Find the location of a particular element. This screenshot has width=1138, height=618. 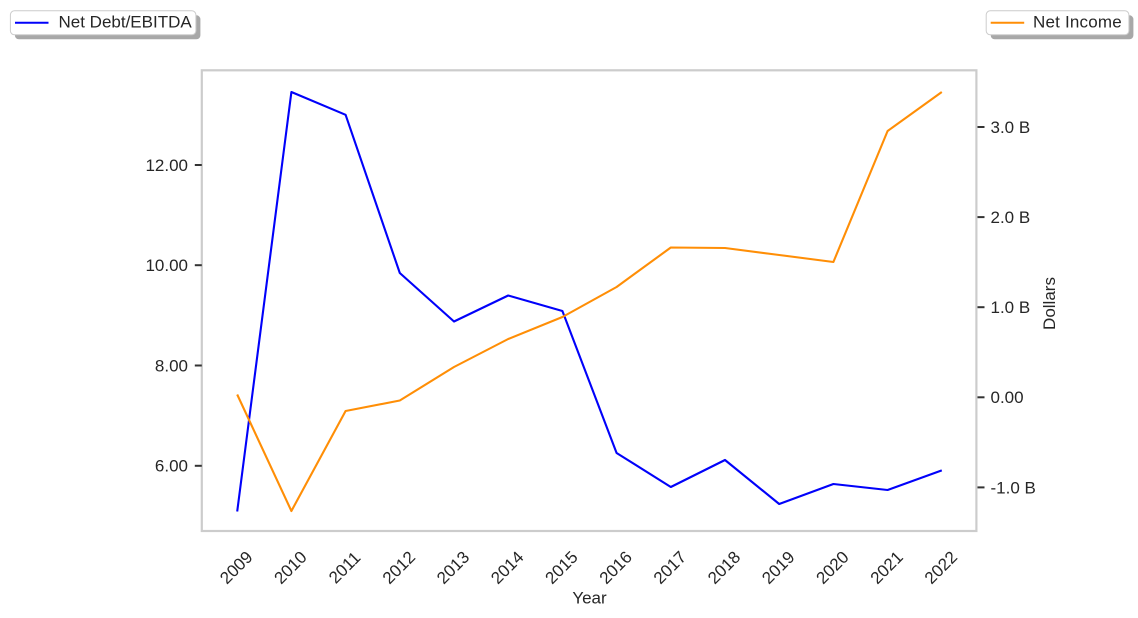

svg-text: 10.00 is located at coordinates (166, 265).